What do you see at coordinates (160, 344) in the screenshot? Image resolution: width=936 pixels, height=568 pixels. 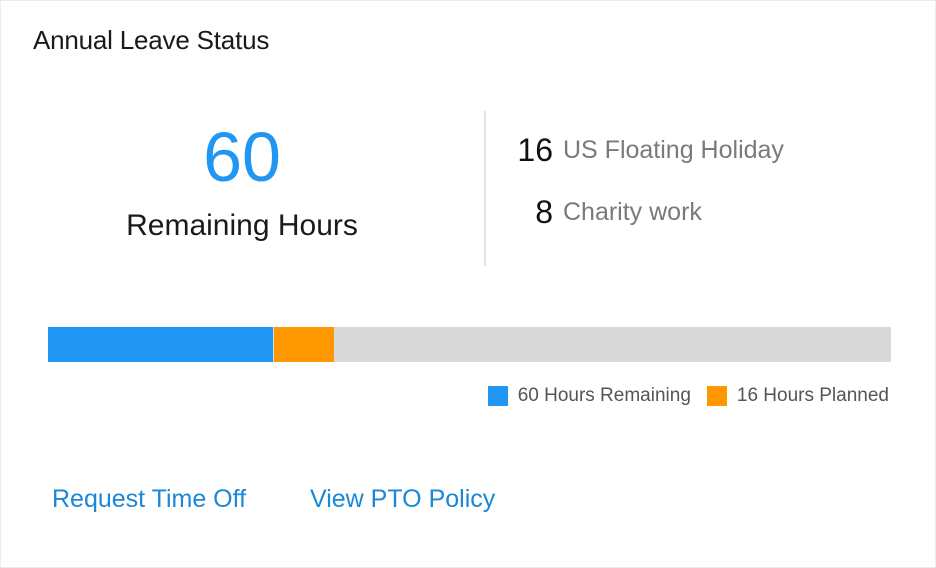 I see `progress-segment-remaining` at bounding box center [160, 344].